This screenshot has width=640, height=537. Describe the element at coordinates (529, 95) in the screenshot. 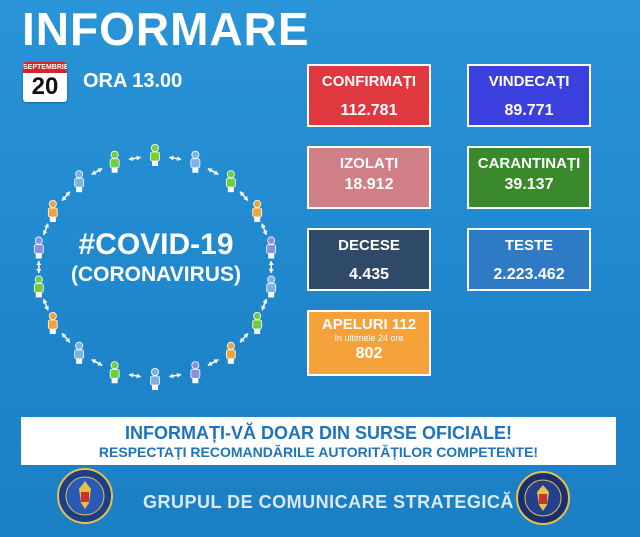

I see `stat-recovered: VINDECAȚI 89.771` at that location.